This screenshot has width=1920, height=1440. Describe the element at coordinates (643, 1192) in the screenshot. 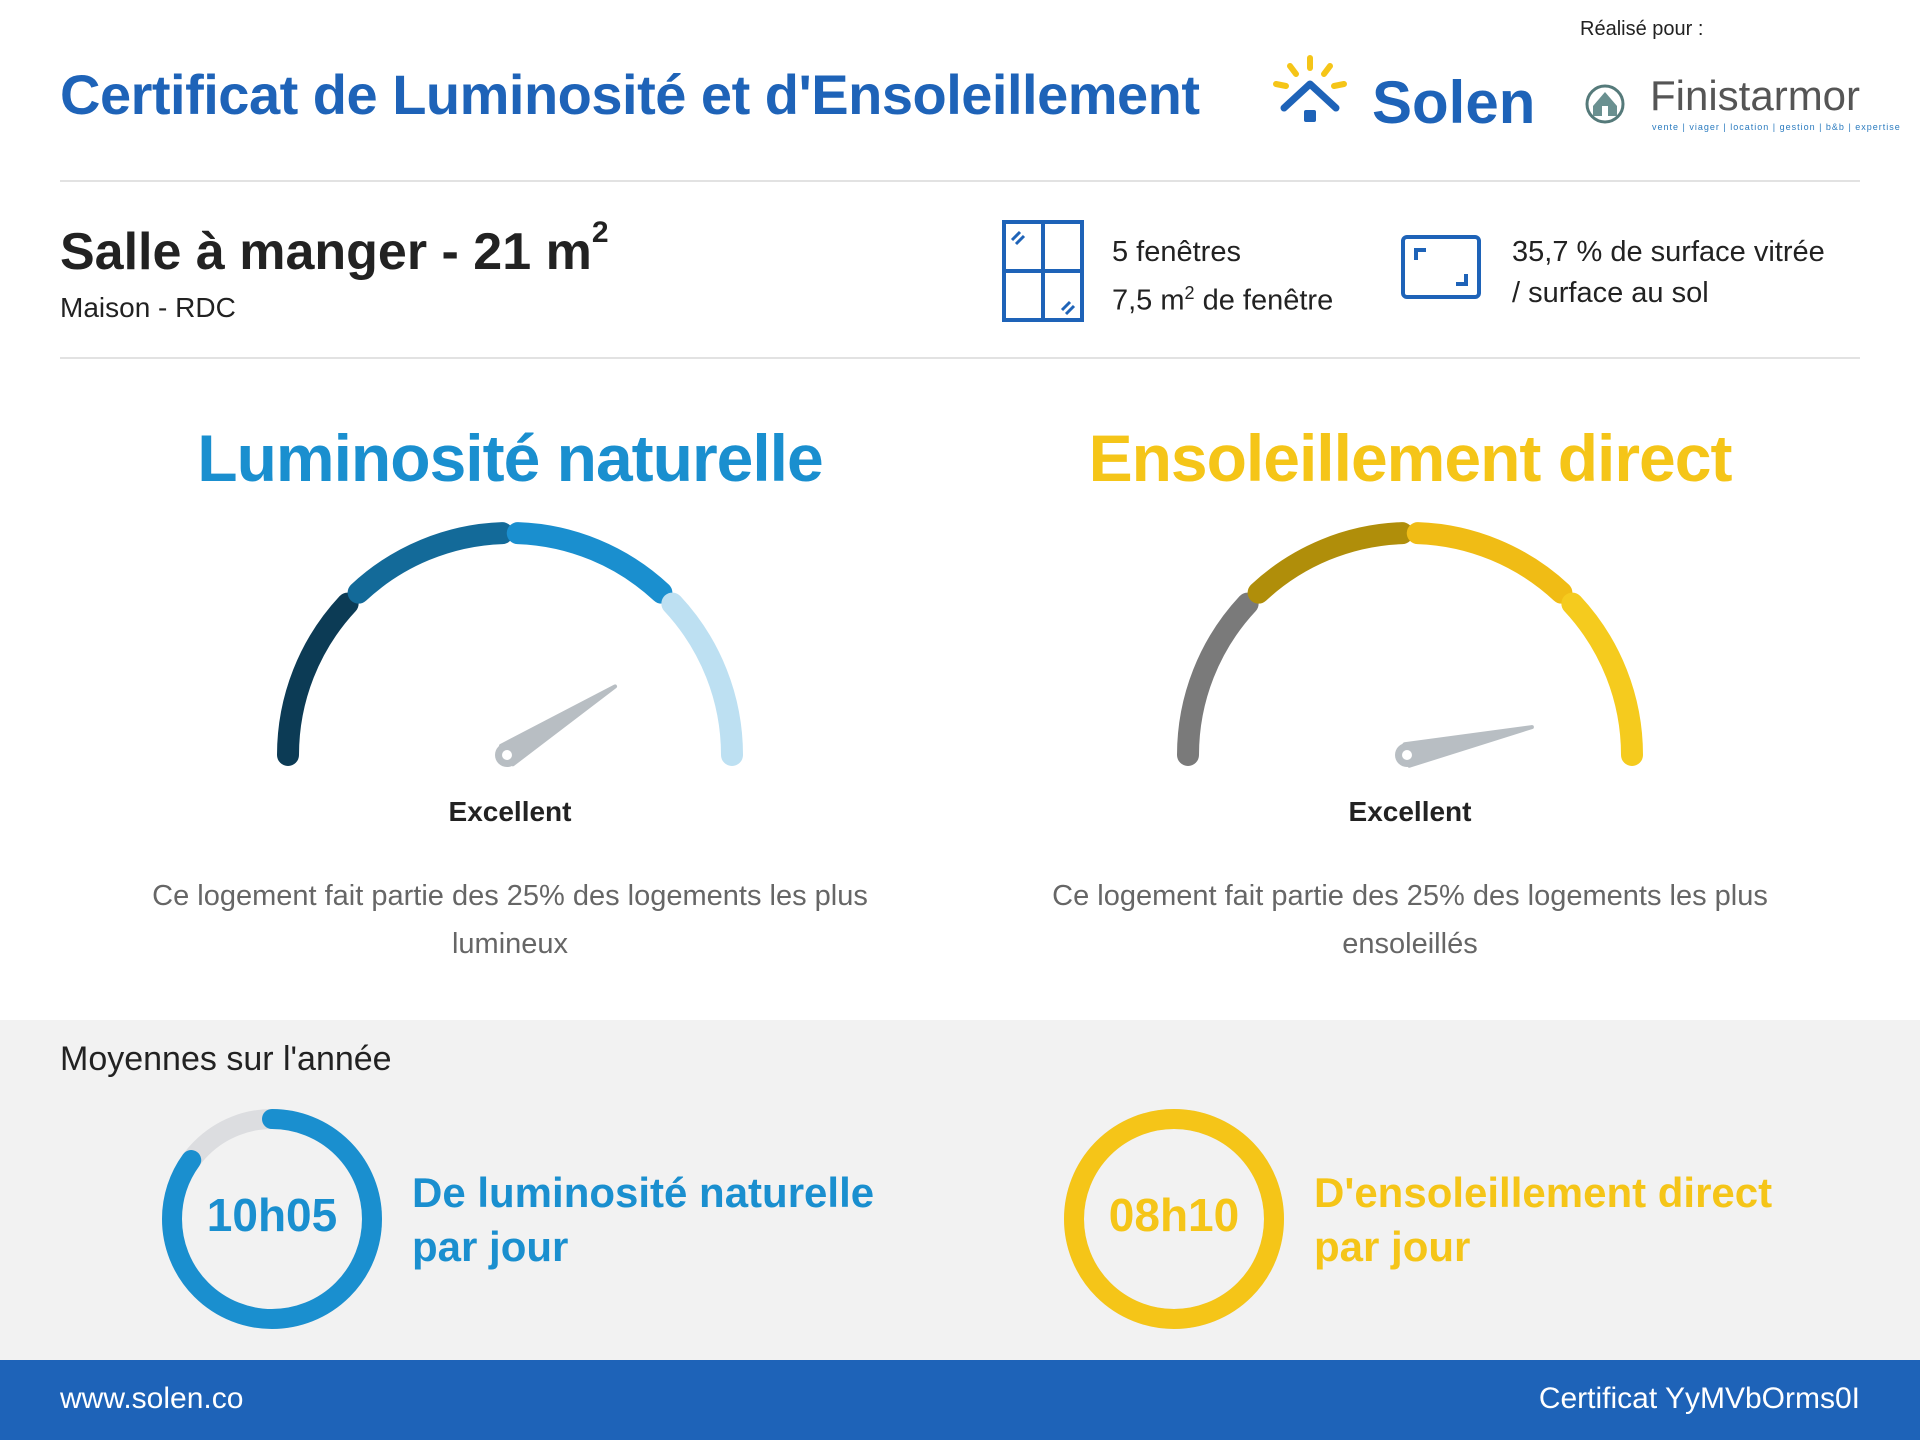

I see `luminosite-average-label-1: De luminosité naturelle` at that location.